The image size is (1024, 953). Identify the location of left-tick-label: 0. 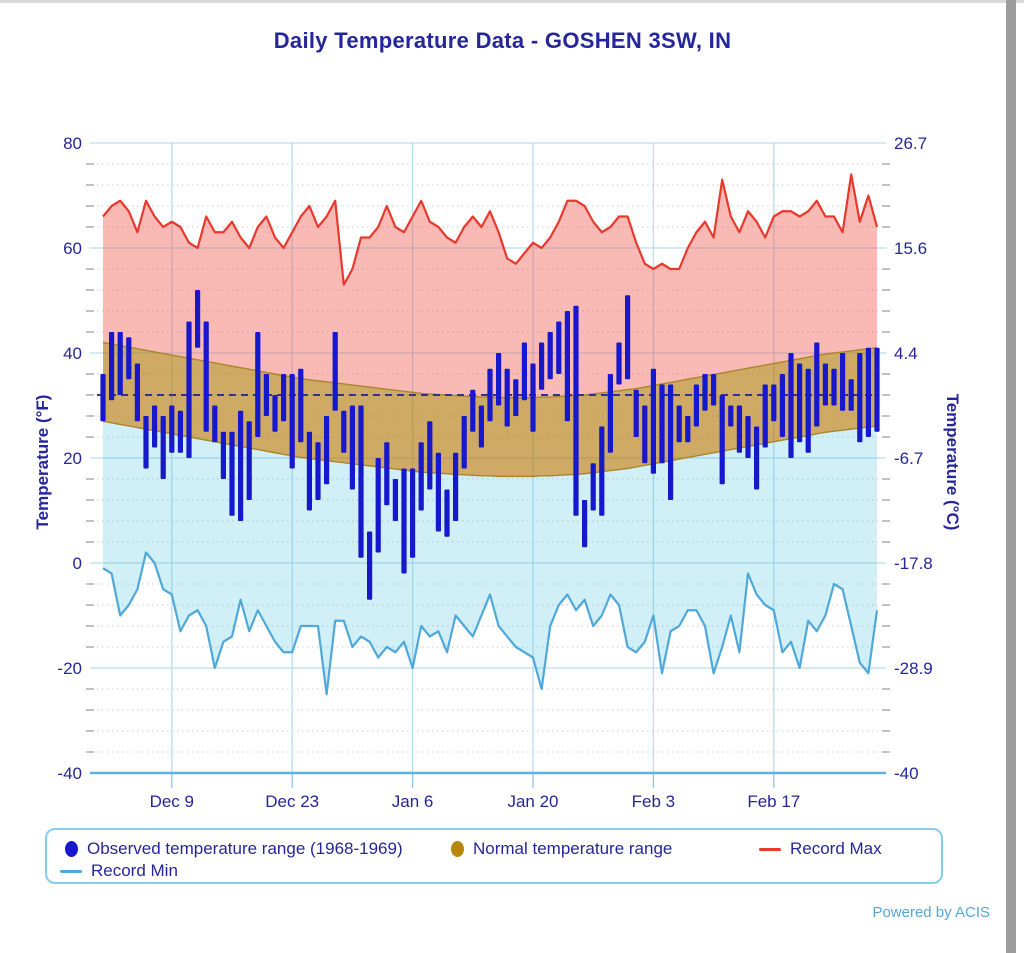
(77, 563).